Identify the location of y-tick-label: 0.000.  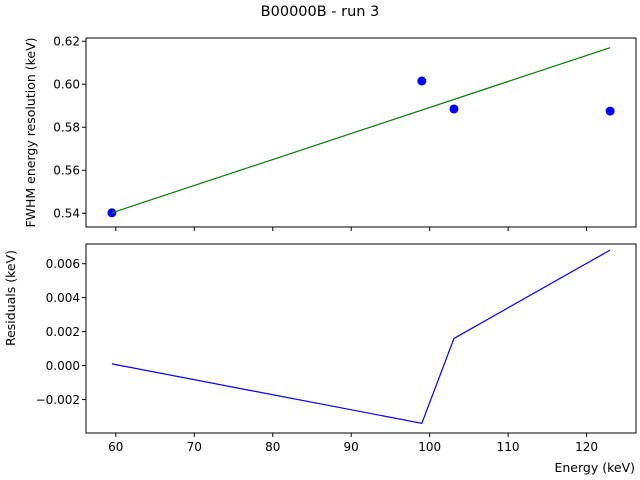
(63, 366).